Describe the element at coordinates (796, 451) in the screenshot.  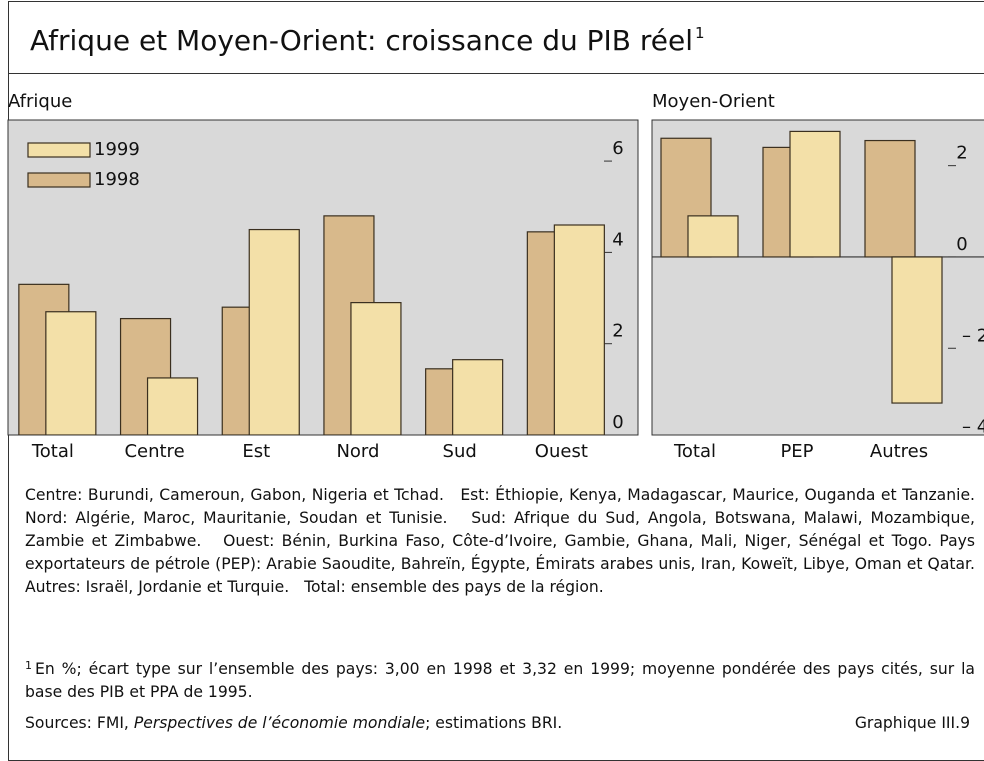
I see `x-tick-label: PEP` at that location.